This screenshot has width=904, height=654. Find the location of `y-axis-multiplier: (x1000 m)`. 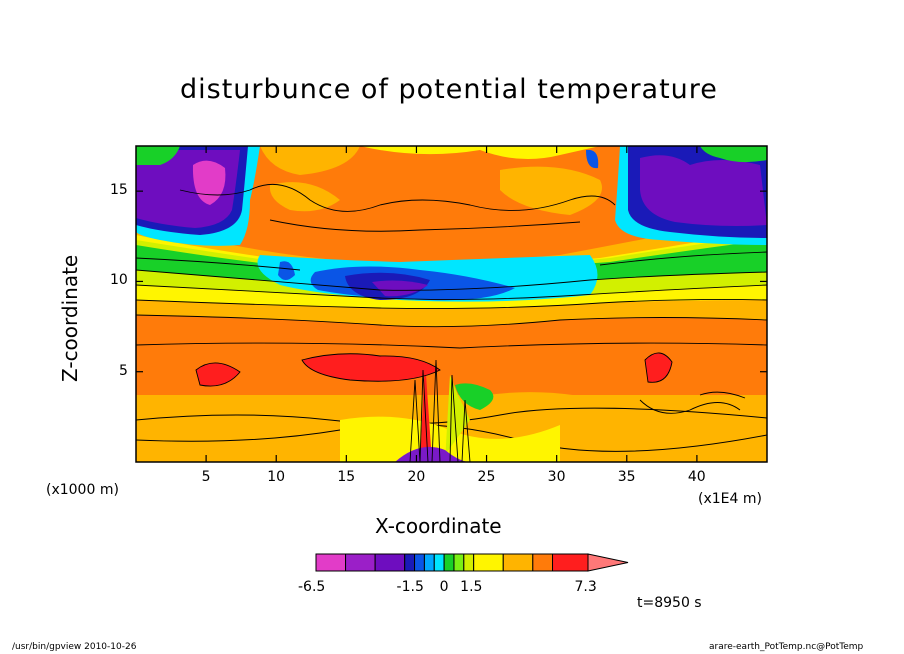

y-axis-multiplier: (x1000 m) is located at coordinates (82, 490).